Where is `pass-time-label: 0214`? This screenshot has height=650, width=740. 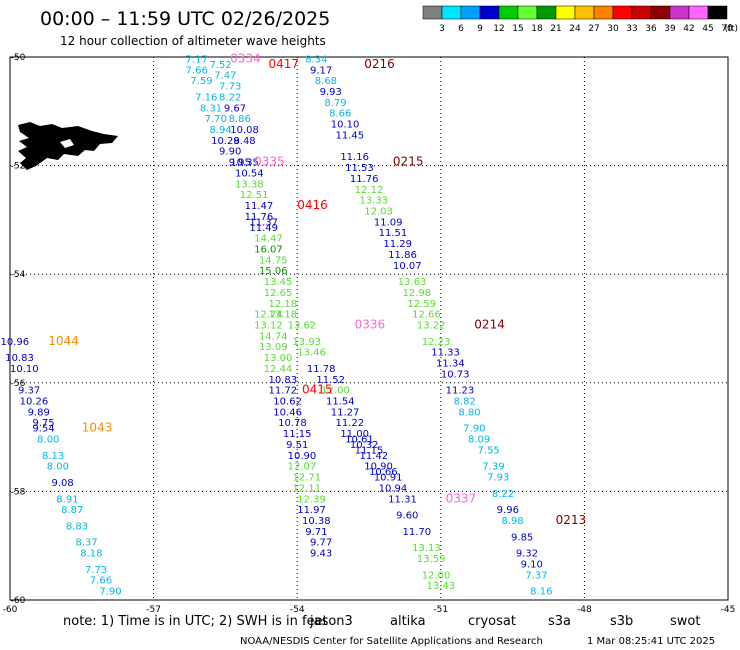
pass-time-label: 0214 is located at coordinates (489, 325).